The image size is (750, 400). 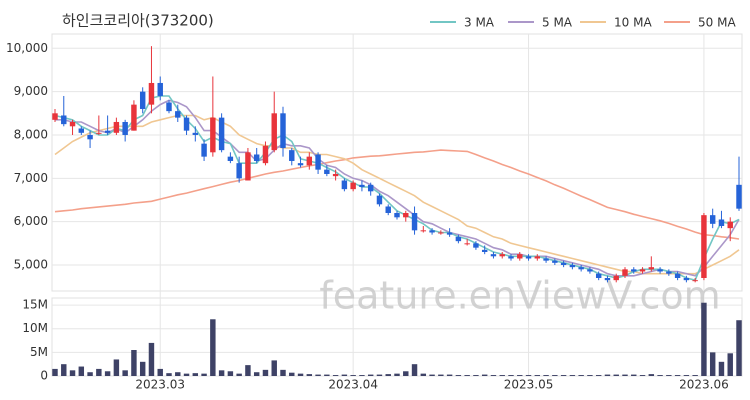 I want to click on y-tick-label: 6,000, so click(x=31, y=221).